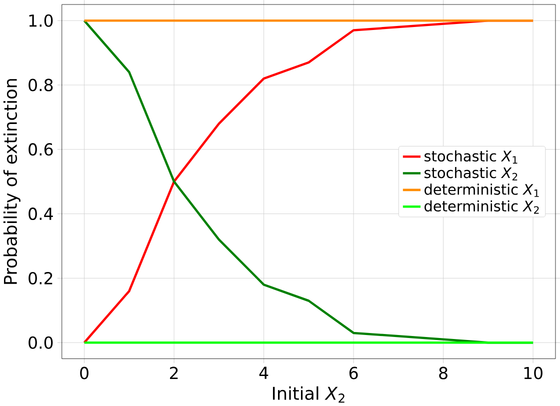  What do you see at coordinates (443, 373) in the screenshot?
I see `x-tick-label: 8` at bounding box center [443, 373].